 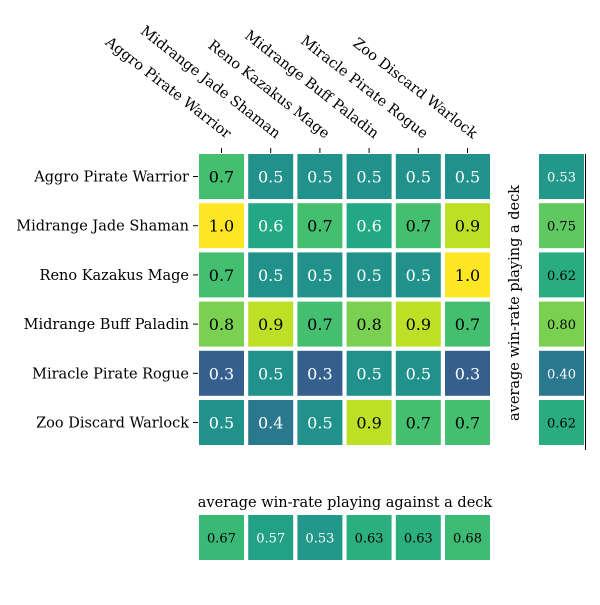 I want to click on column-average-label: 0.57, so click(x=270, y=539).